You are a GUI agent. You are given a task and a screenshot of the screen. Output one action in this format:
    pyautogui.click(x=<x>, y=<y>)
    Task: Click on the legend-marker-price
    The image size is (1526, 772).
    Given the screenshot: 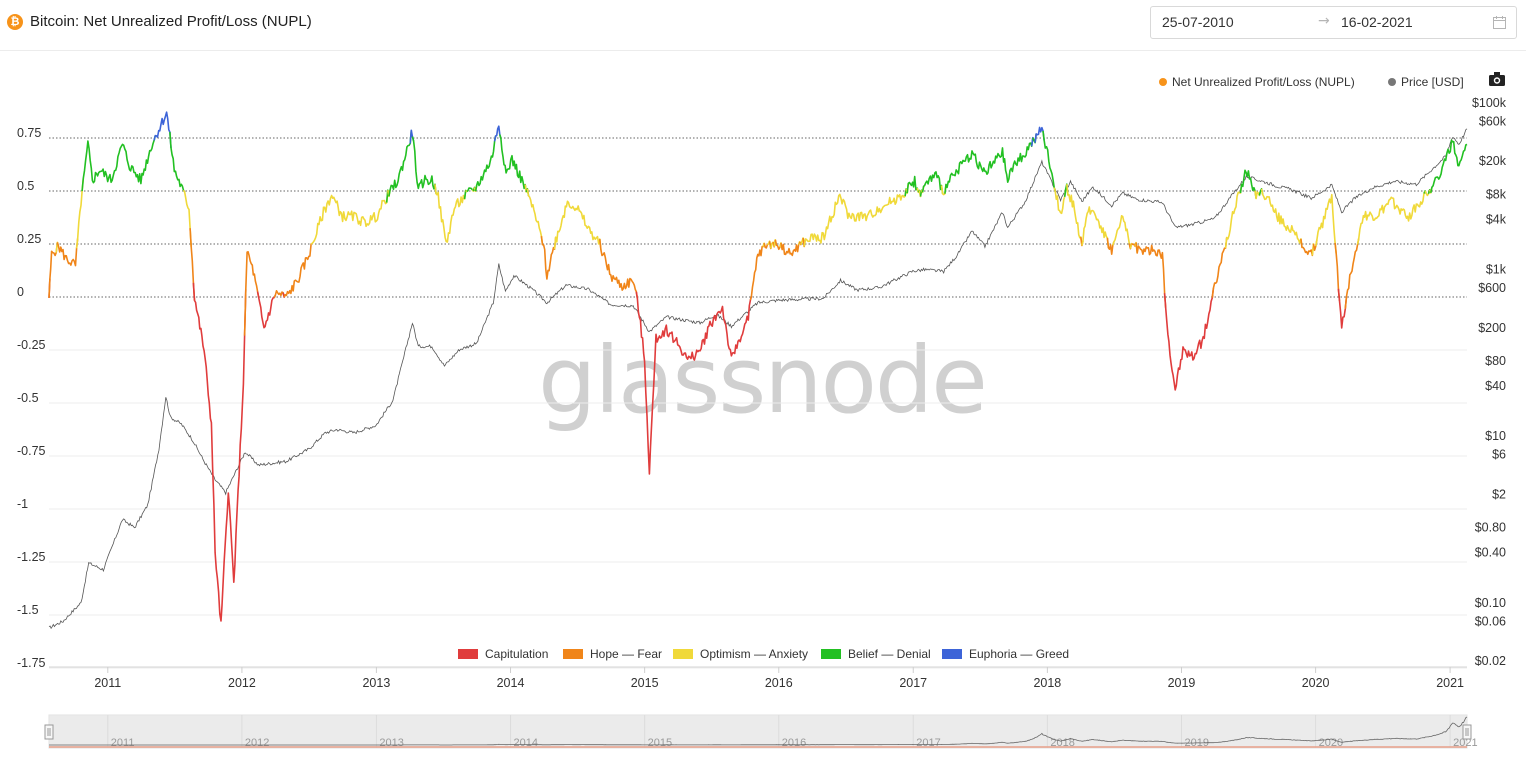 What is the action you would take?
    pyautogui.click(x=1392, y=82)
    